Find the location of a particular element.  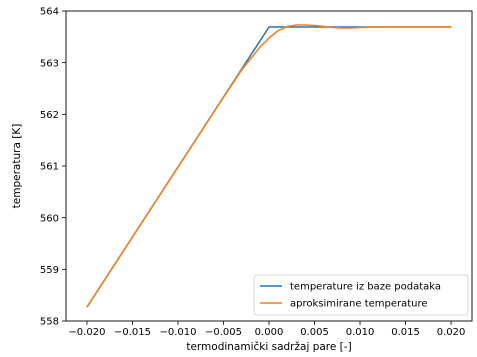

x-tick-label: −0.020 is located at coordinates (86, 332).